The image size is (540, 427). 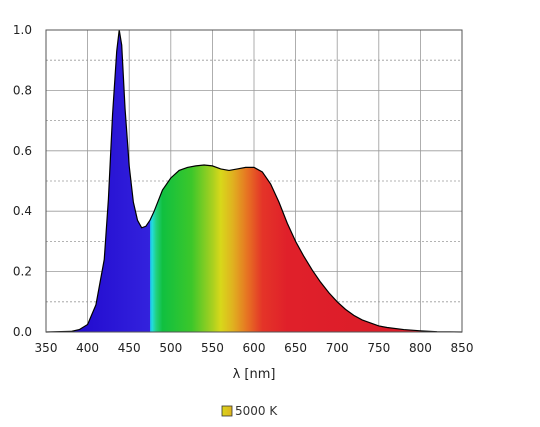 I want to click on y-tick-label: 1.0, so click(x=22, y=30).